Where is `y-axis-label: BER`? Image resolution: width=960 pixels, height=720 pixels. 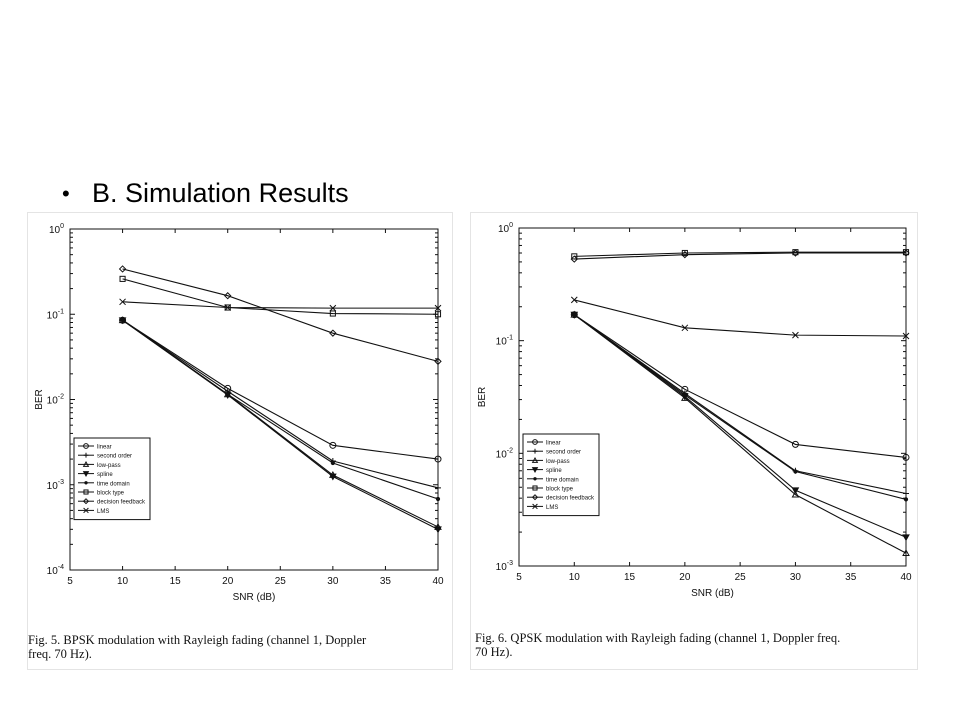 y-axis-label: BER is located at coordinates (482, 397).